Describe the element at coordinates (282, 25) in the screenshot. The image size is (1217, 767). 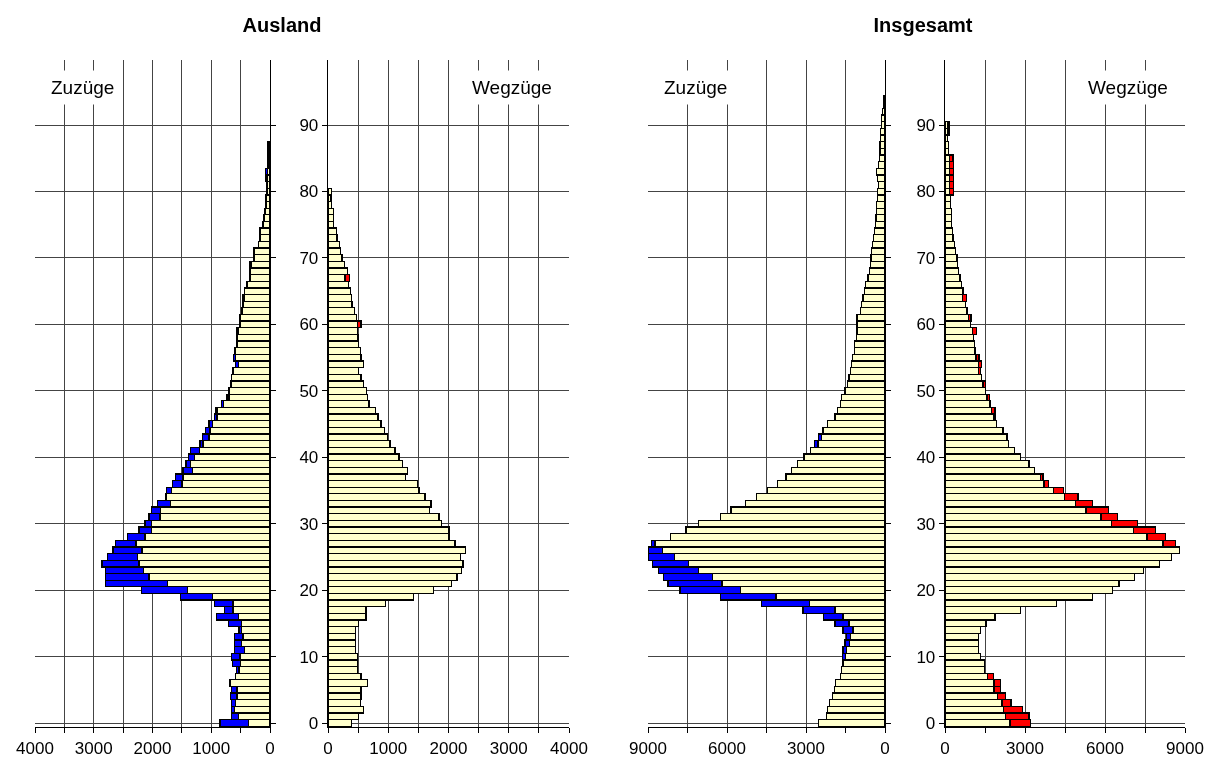
I see `chart-title: Ausland` at that location.